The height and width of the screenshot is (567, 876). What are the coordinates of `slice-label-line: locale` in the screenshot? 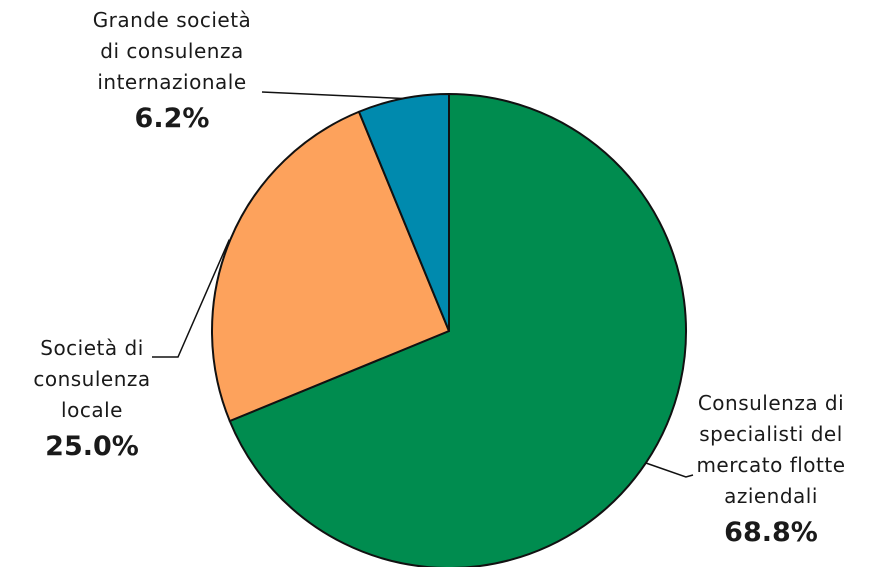 It's located at (92, 410).